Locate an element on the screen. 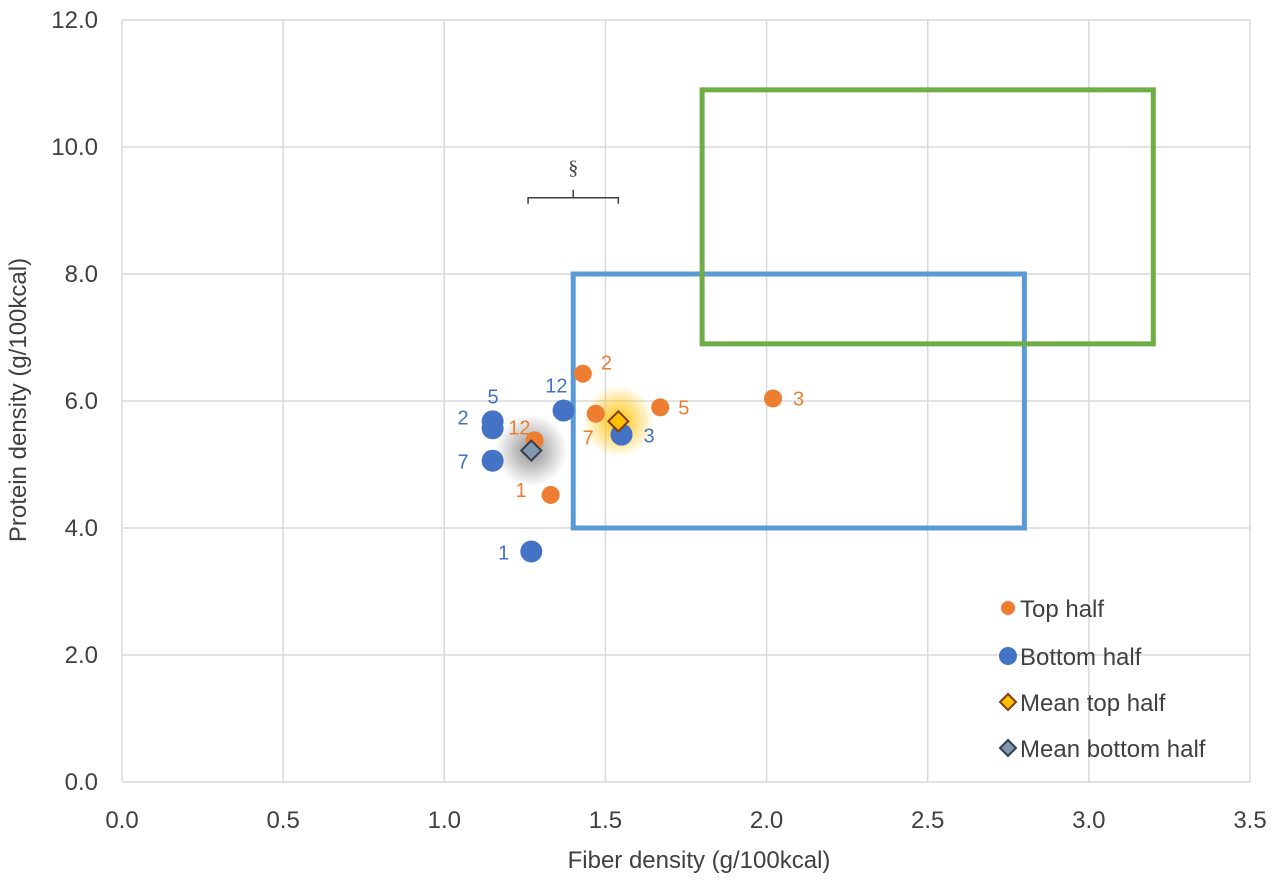 This screenshot has width=1280, height=882. data-points is located at coordinates (632, 463).